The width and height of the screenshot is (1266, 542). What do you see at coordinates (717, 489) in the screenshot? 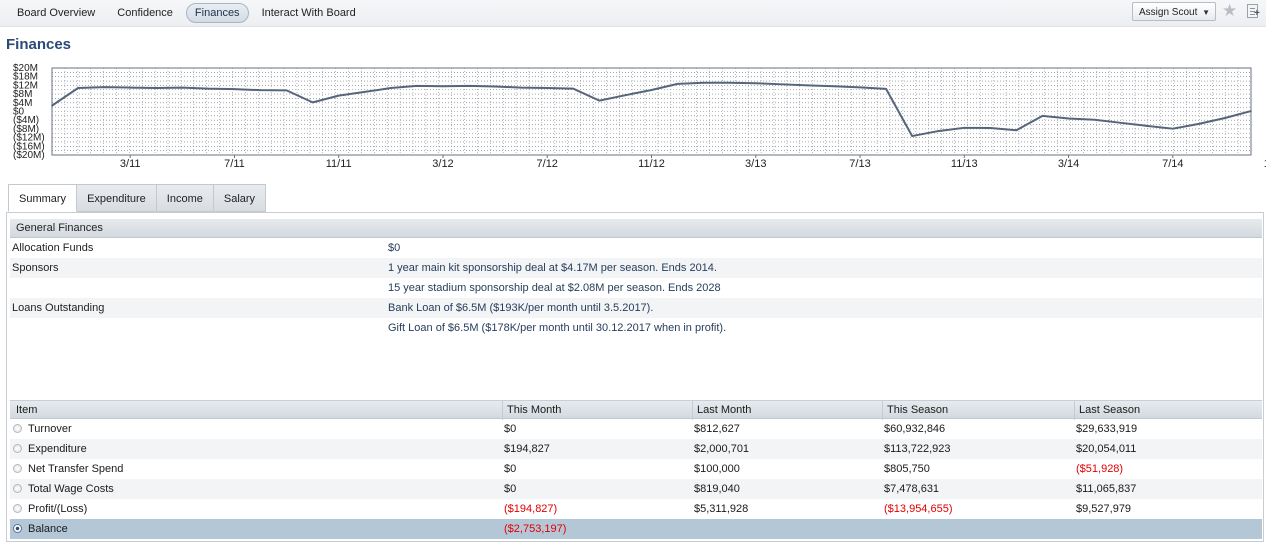
I see `row-cell: $819,040` at bounding box center [717, 489].